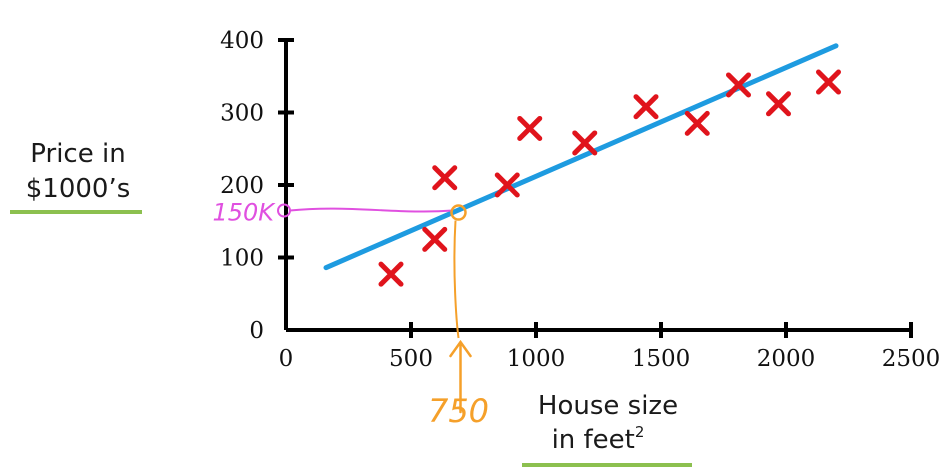  What do you see at coordinates (256, 331) in the screenshot?
I see `y-tick-label: 0` at bounding box center [256, 331].